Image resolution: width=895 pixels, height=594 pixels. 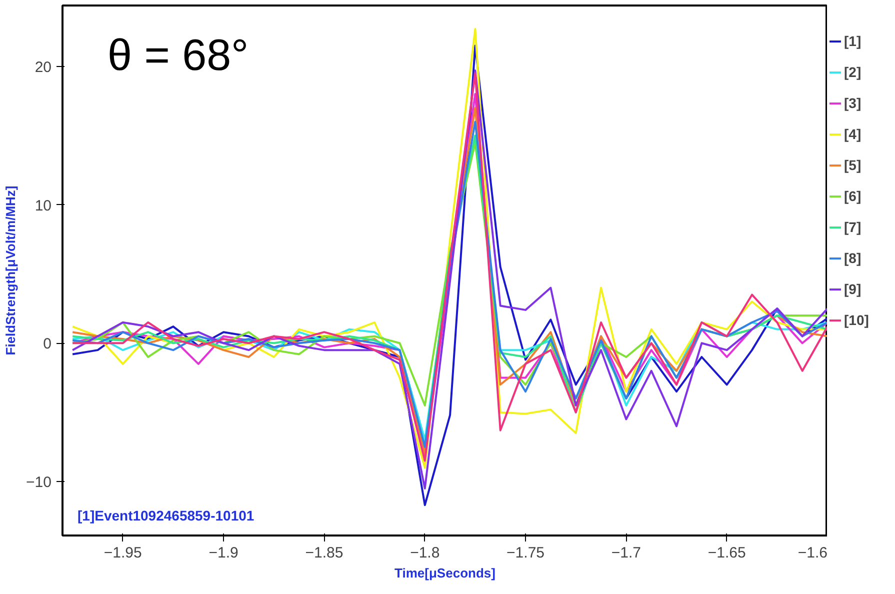 I want to click on legend-label: [2], so click(x=853, y=72).